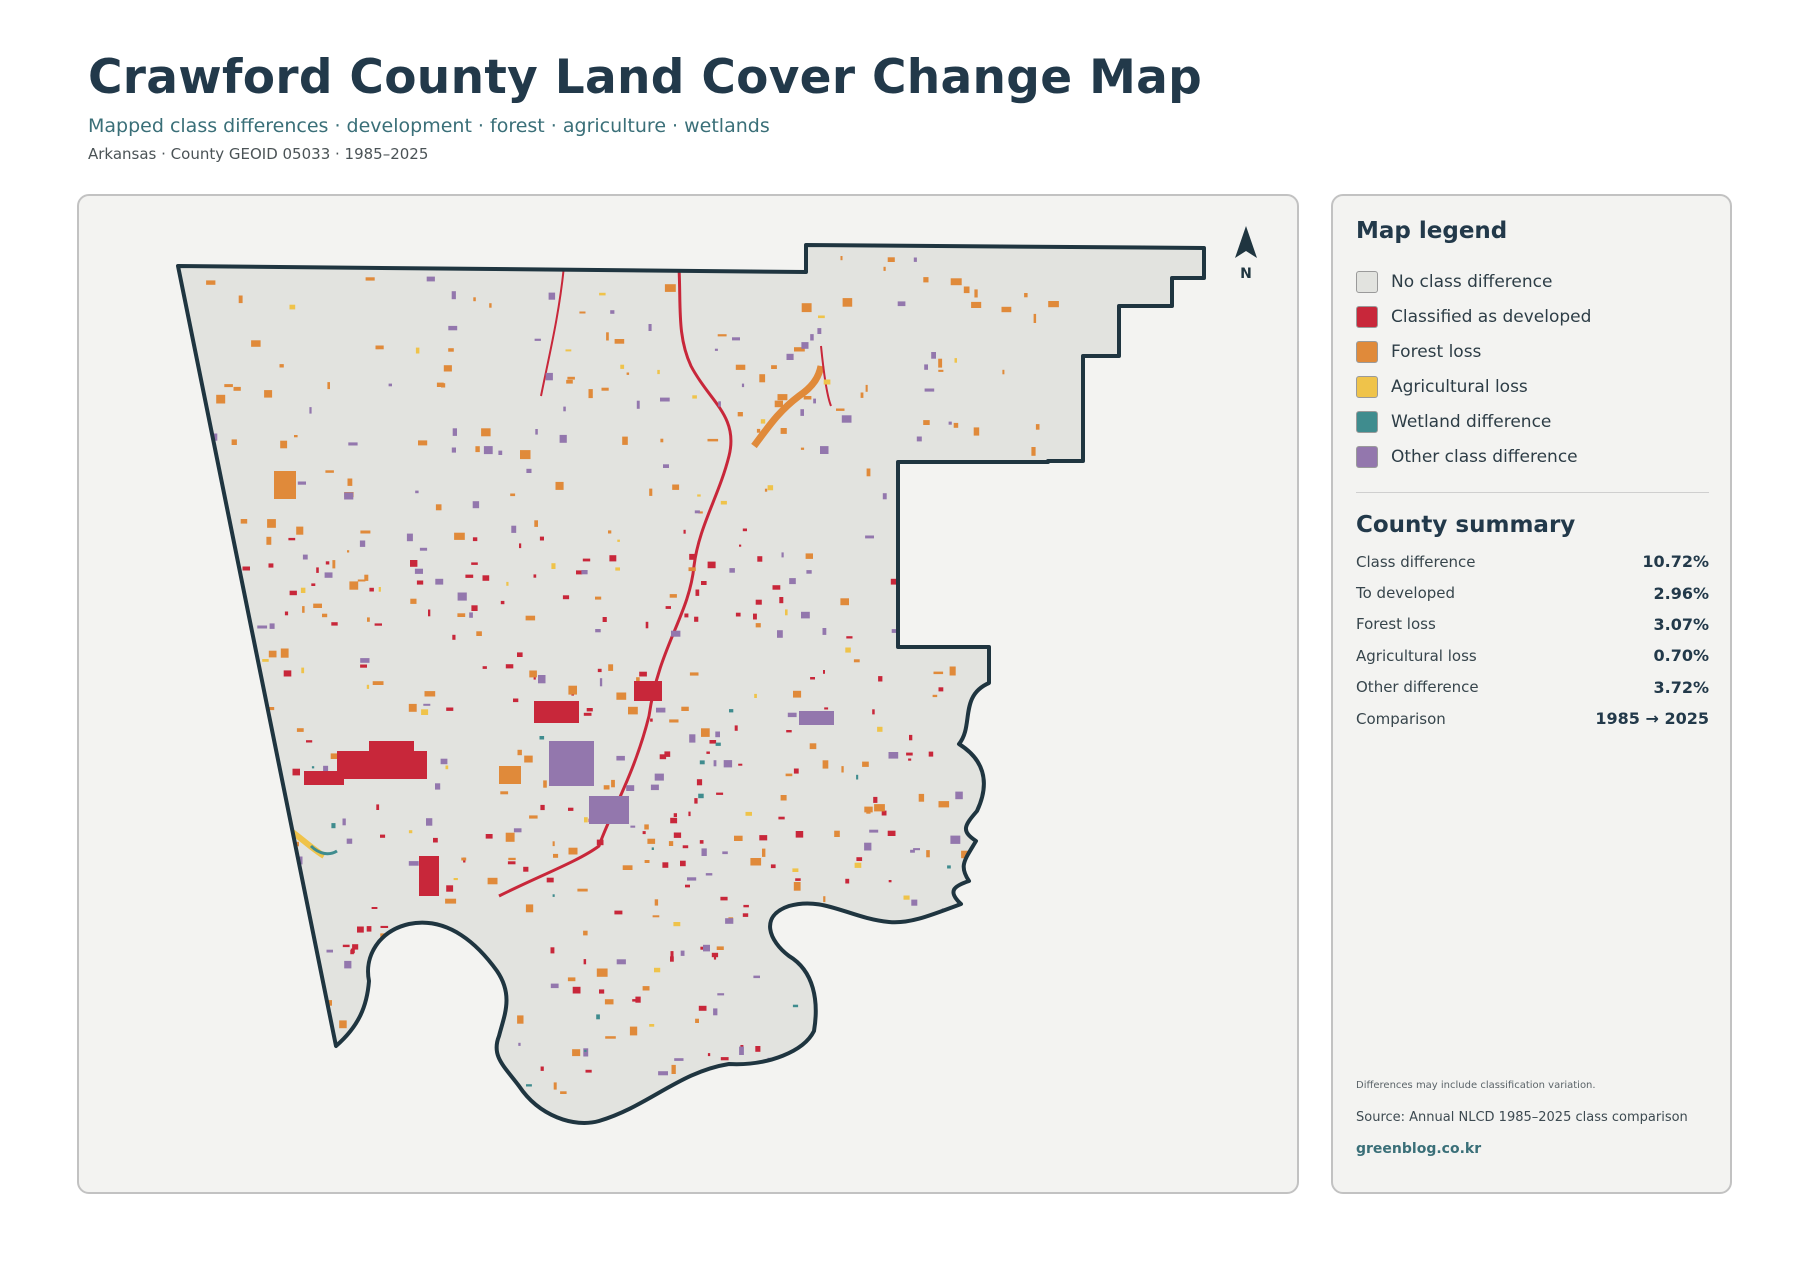 The width and height of the screenshot is (1800, 1273). What do you see at coordinates (1419, 1149) in the screenshot?
I see `site-link: greenblog.co.kr` at bounding box center [1419, 1149].